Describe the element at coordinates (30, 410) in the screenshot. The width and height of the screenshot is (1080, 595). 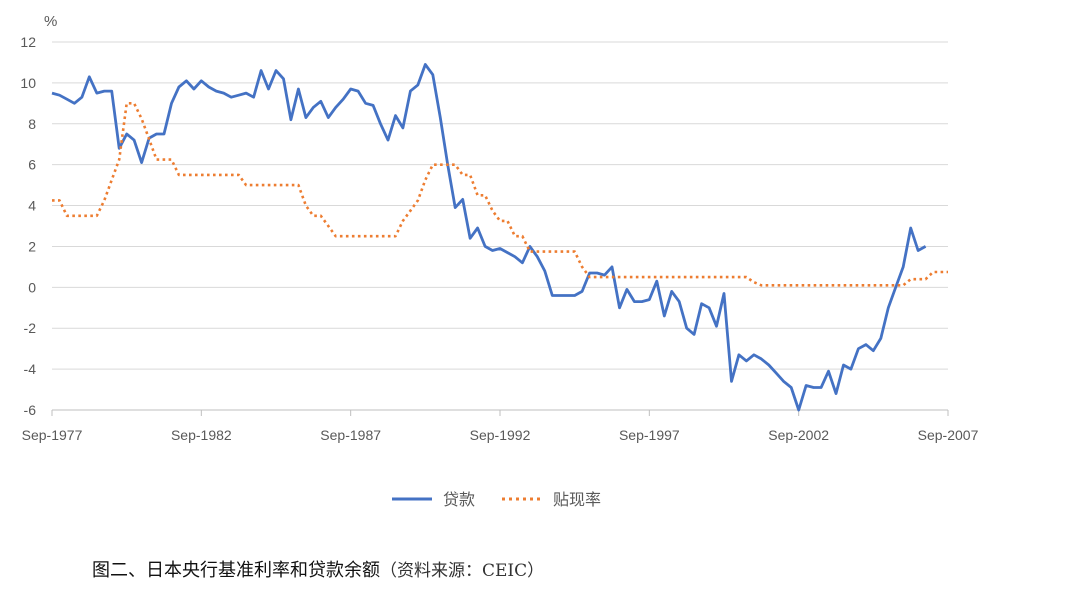
I see `y-tick-label: -6` at that location.